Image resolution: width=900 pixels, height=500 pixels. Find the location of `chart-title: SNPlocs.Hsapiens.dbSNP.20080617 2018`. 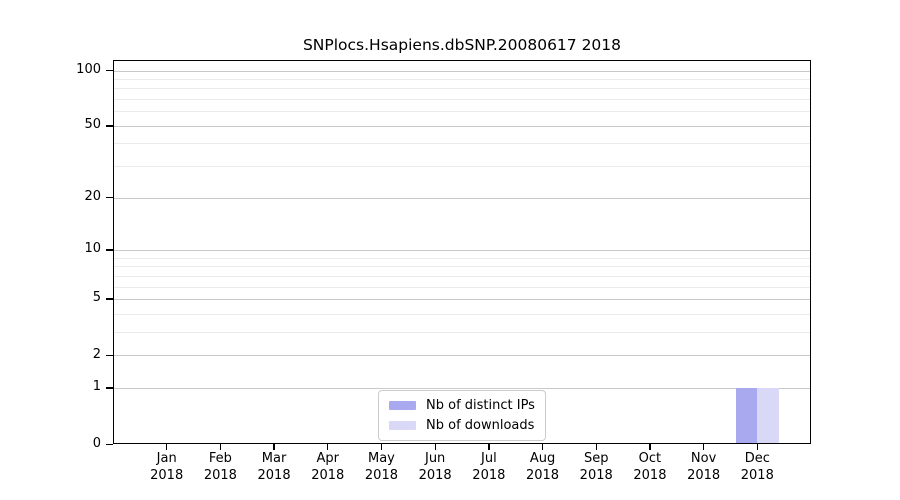

chart-title: SNPlocs.Hsapiens.dbSNP.20080617 2018 is located at coordinates (462, 45).